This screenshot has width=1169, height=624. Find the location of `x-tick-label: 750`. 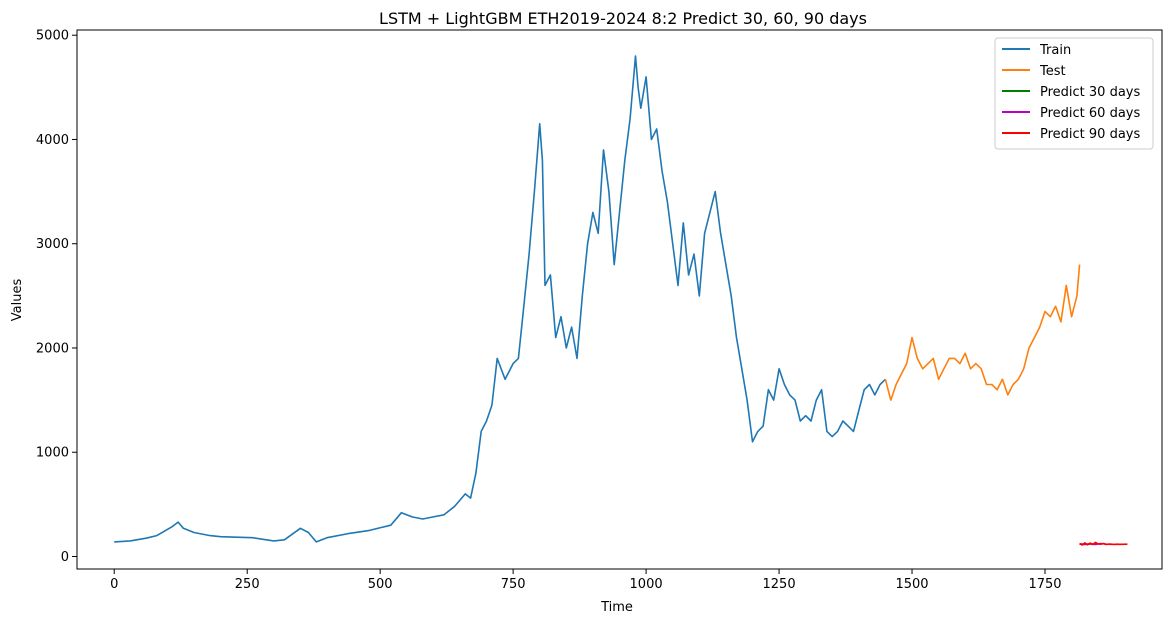

x-tick-label: 750 is located at coordinates (513, 584).